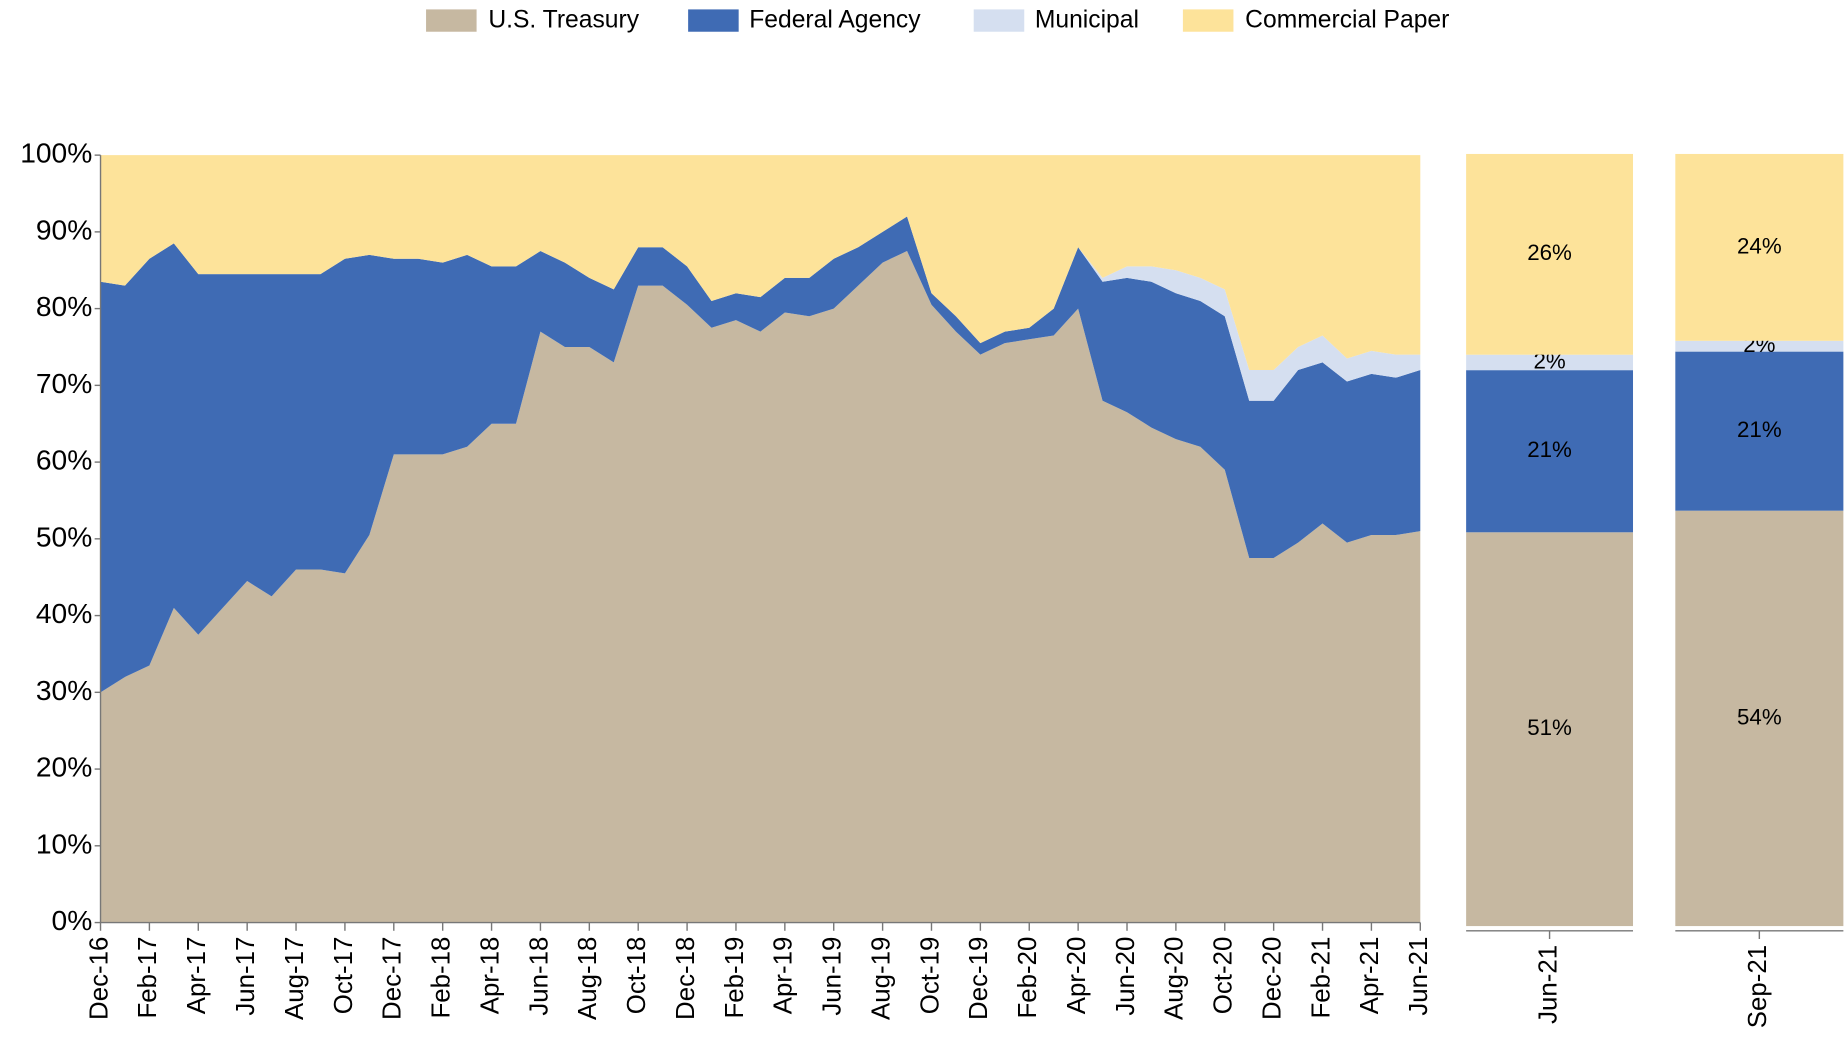  What do you see at coordinates (563, 20) in the screenshot?
I see `legend-label: U.S. Treasury` at bounding box center [563, 20].